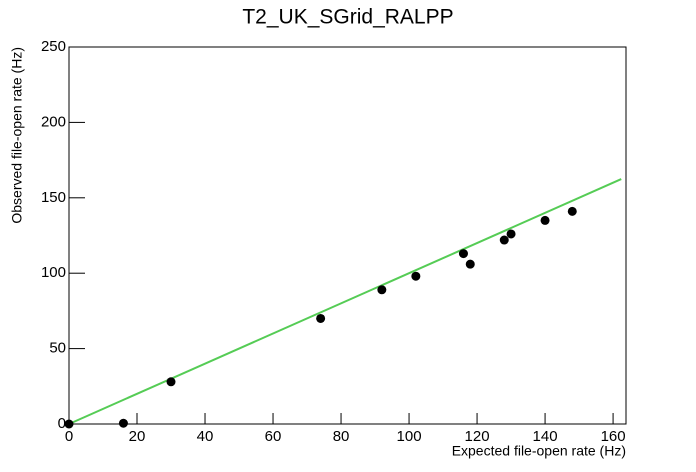 This screenshot has height=472, width=696. I want to click on chart-title: T2_UK_SGrid_RALPP, so click(347, 17).